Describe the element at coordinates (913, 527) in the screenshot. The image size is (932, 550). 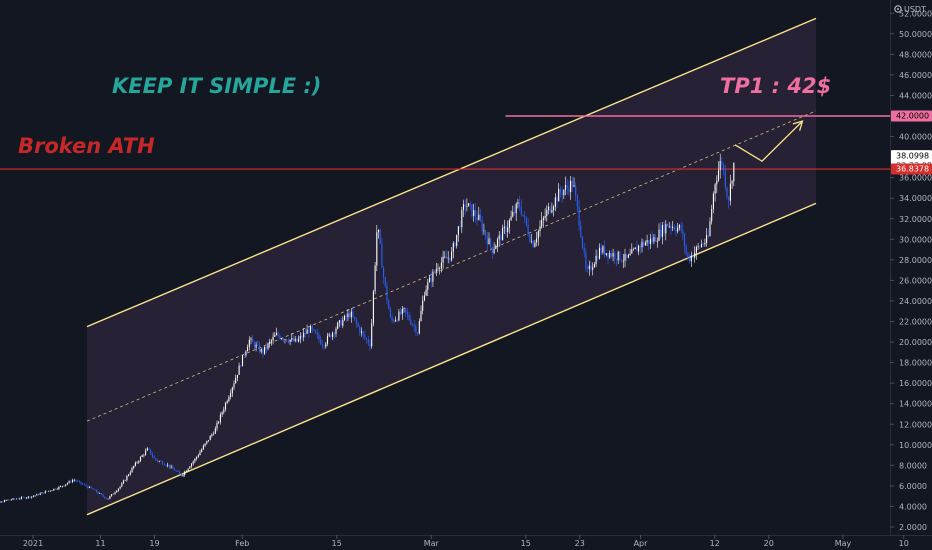
I see `price-tick-label: 2.0000` at that location.